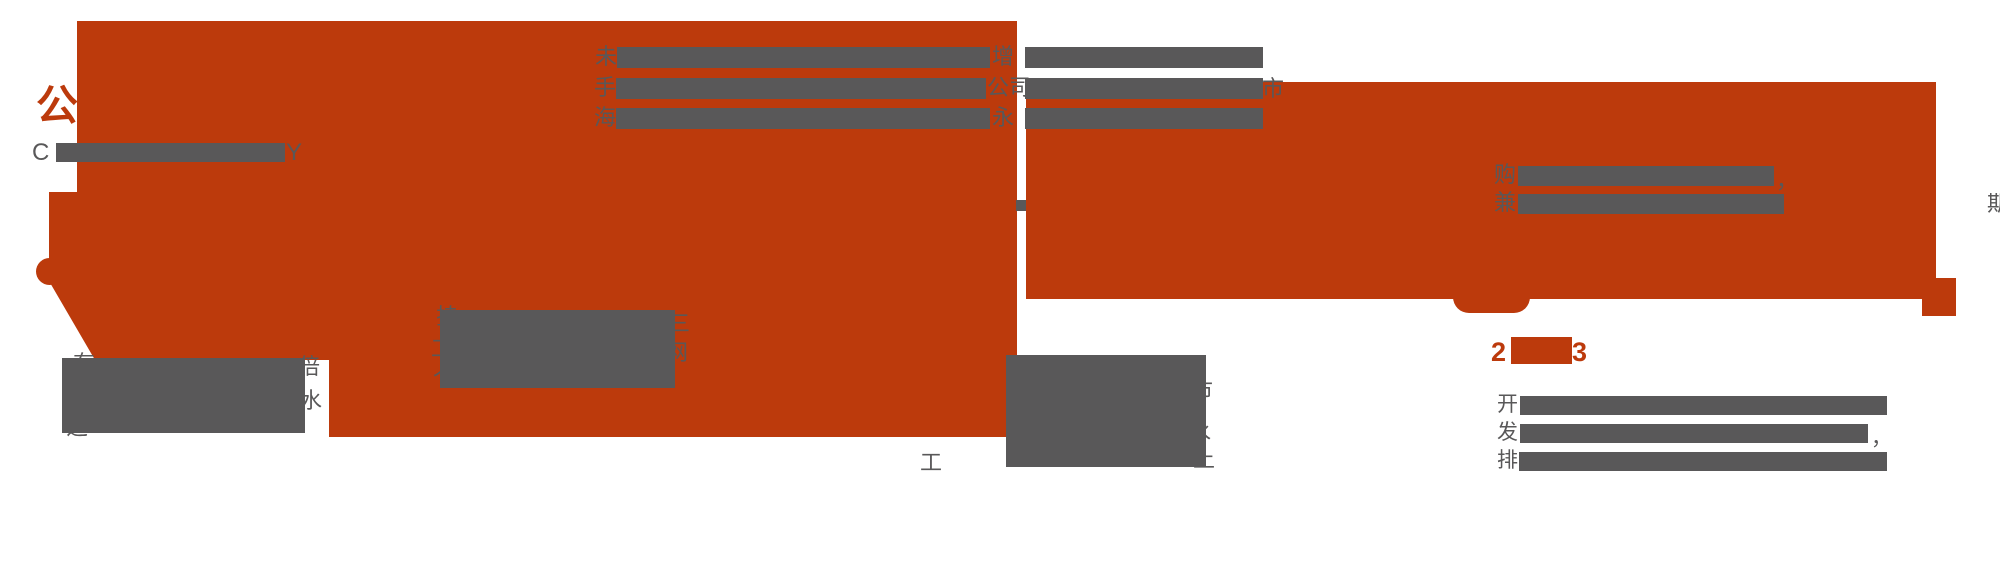 Image resolution: width=2000 pixels, height=583 pixels. What do you see at coordinates (1703, 405) in the screenshot?
I see `timeline-para-line1-bar` at bounding box center [1703, 405].